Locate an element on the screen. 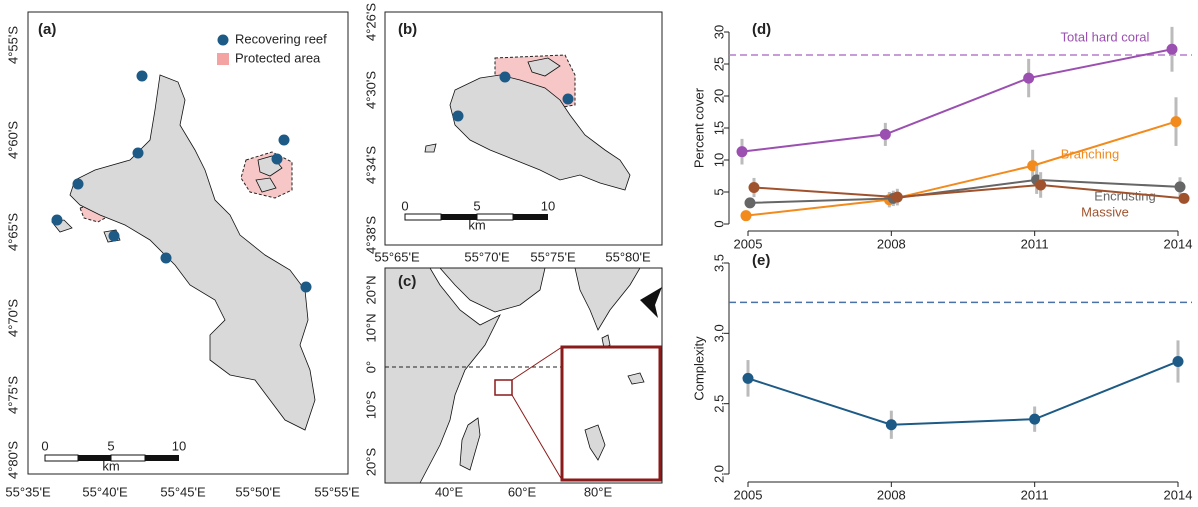 This screenshot has width=1198, height=507. arabia is located at coordinates (492, 290).